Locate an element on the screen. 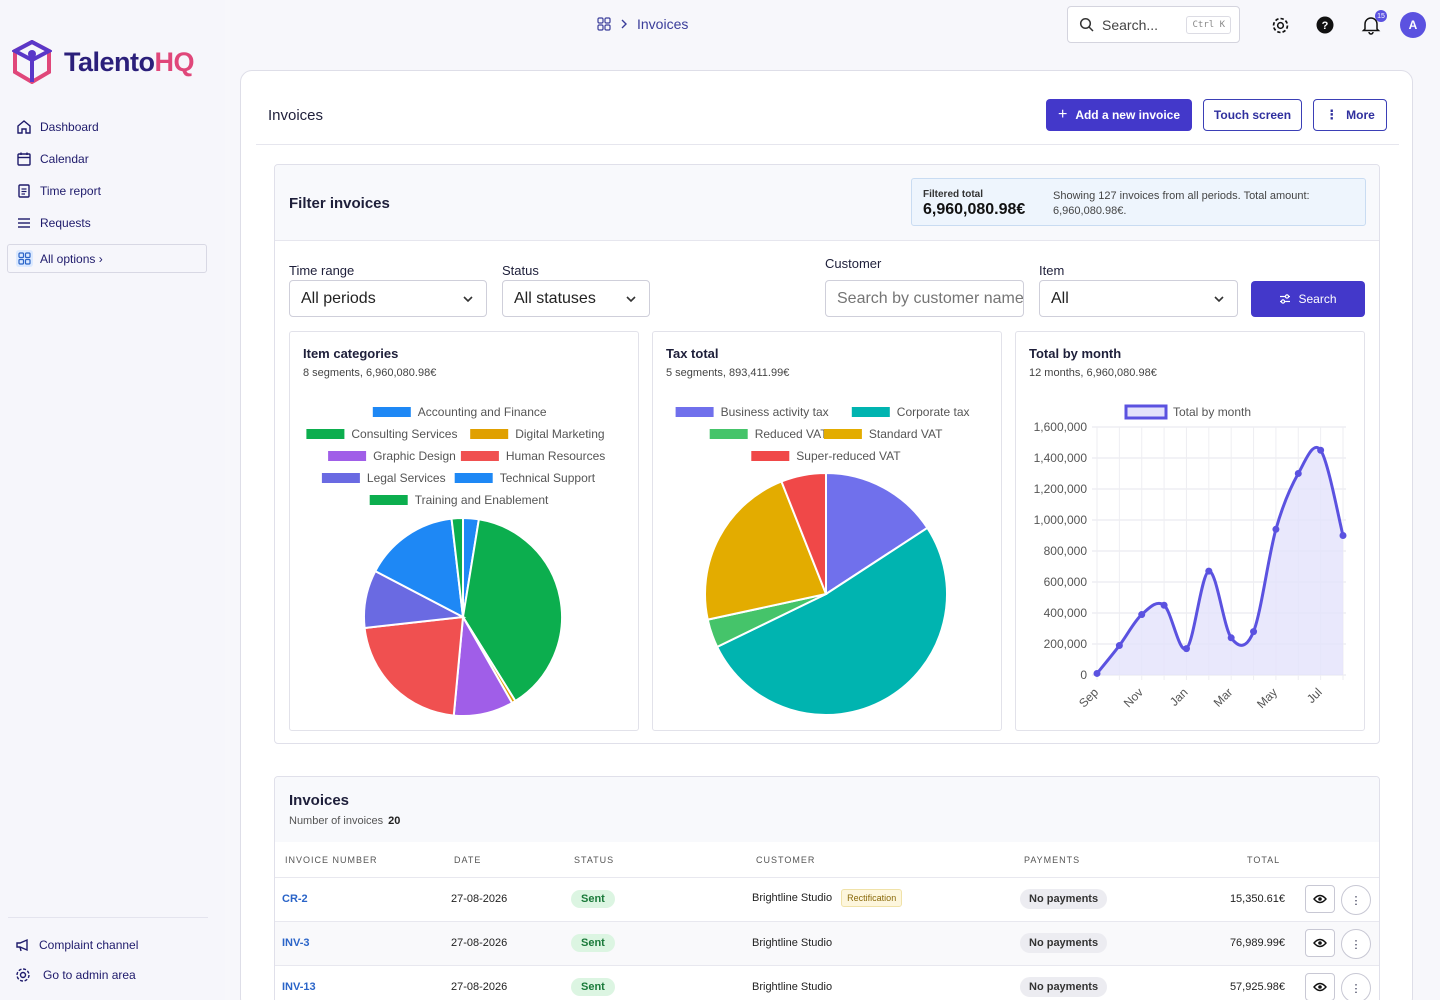  data-point is located at coordinates (1231, 638).